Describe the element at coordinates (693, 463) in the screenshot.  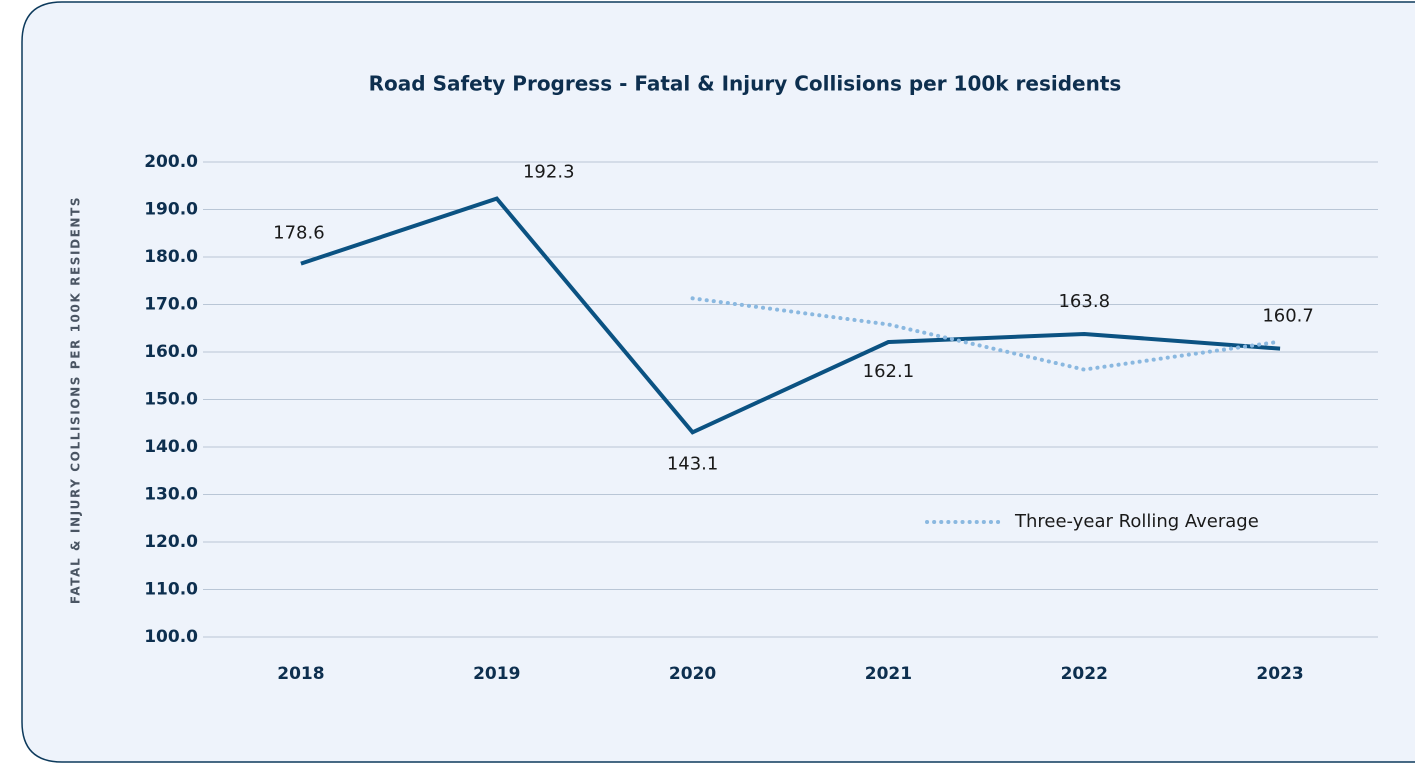
I see `data-label: 143.1` at that location.